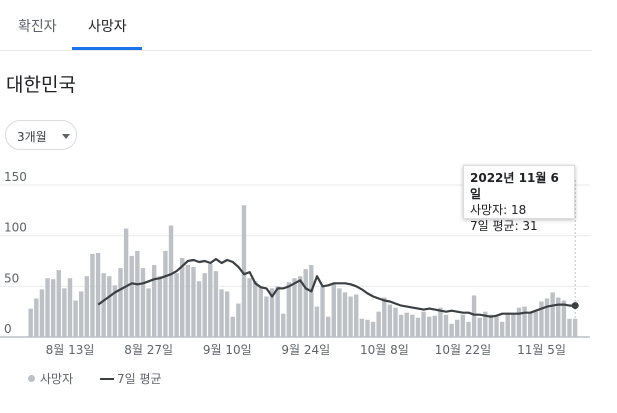 The height and width of the screenshot is (413, 617). What do you see at coordinates (41, 135) in the screenshot?
I see `range-dropdown-button: 3개월` at bounding box center [41, 135].